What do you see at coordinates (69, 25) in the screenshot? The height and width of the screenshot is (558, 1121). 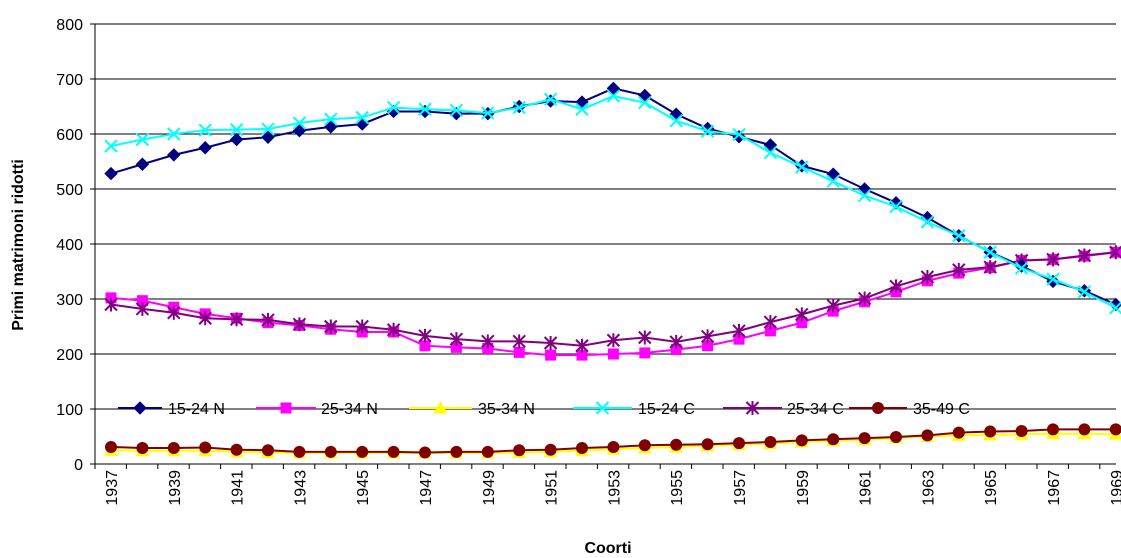 I see `y-tick-label: 800` at bounding box center [69, 25].